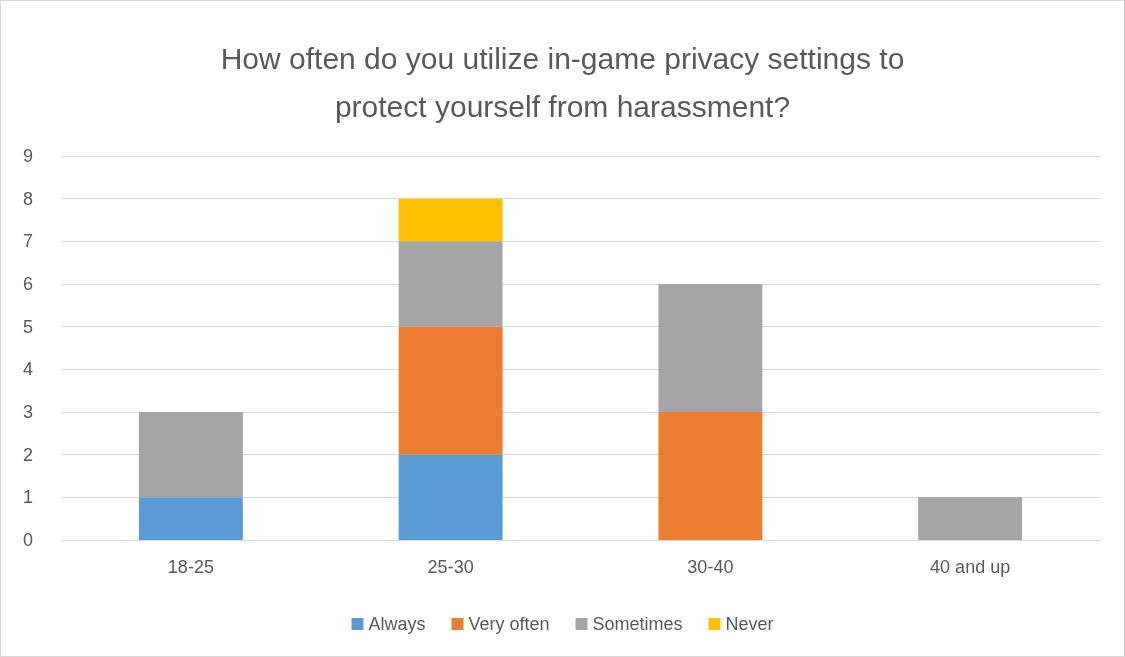 The width and height of the screenshot is (1125, 657). I want to click on y-tick-label: 2, so click(27, 454).